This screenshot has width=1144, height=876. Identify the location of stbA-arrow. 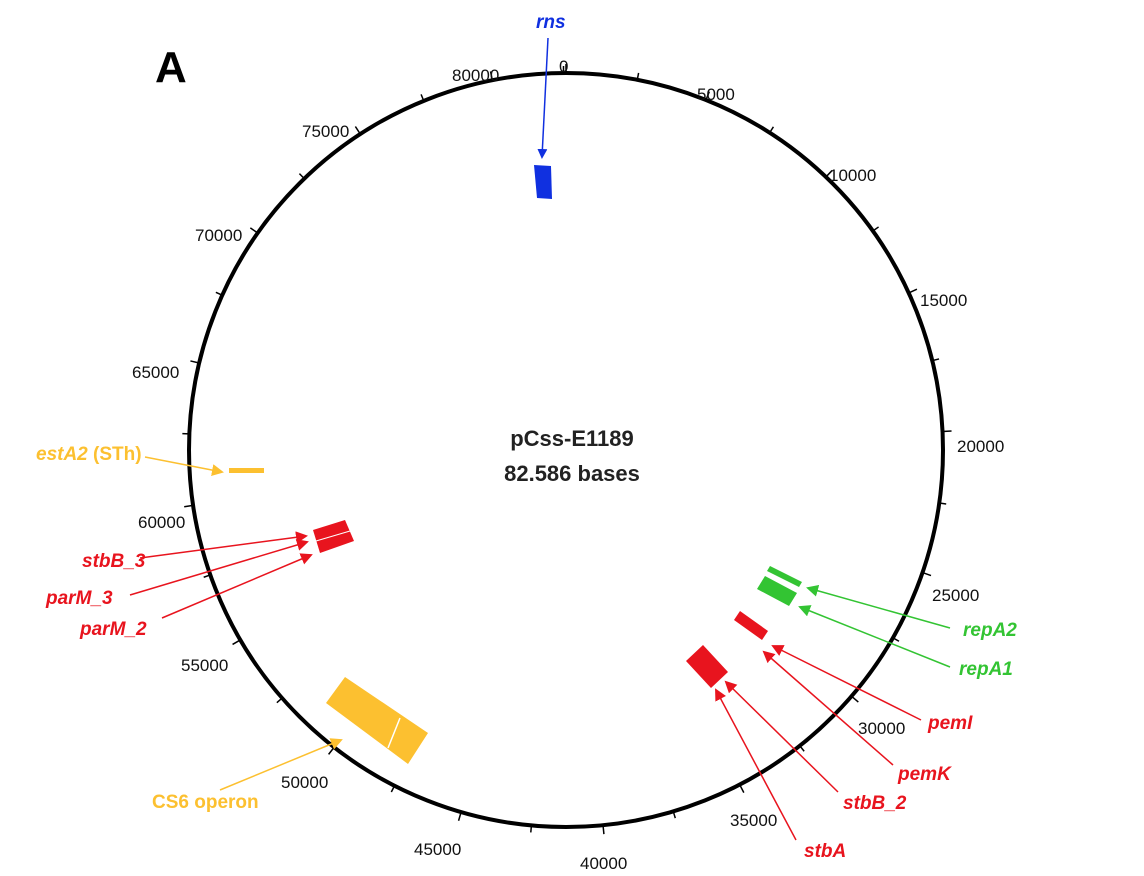
(756, 764).